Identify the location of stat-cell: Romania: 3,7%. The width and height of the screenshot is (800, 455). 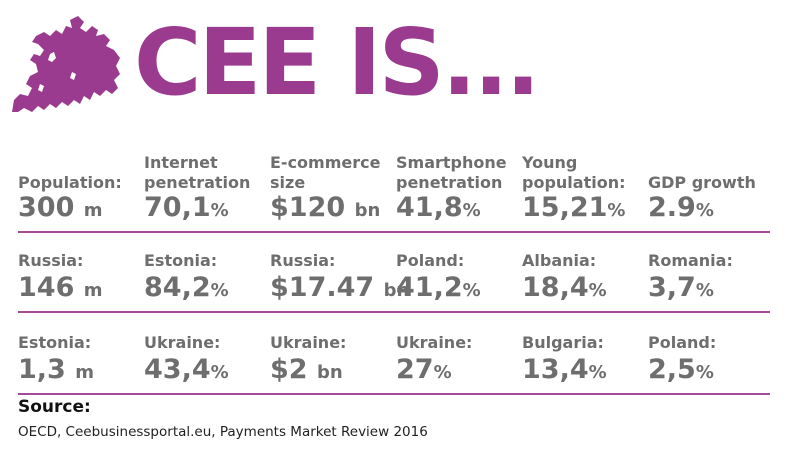
(709, 273).